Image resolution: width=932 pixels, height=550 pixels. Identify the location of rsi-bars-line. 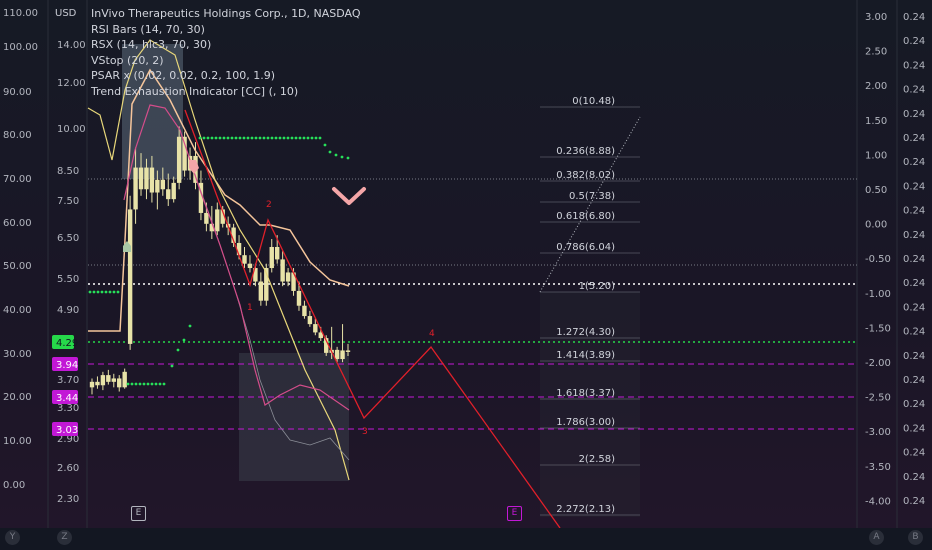
(236, 257).